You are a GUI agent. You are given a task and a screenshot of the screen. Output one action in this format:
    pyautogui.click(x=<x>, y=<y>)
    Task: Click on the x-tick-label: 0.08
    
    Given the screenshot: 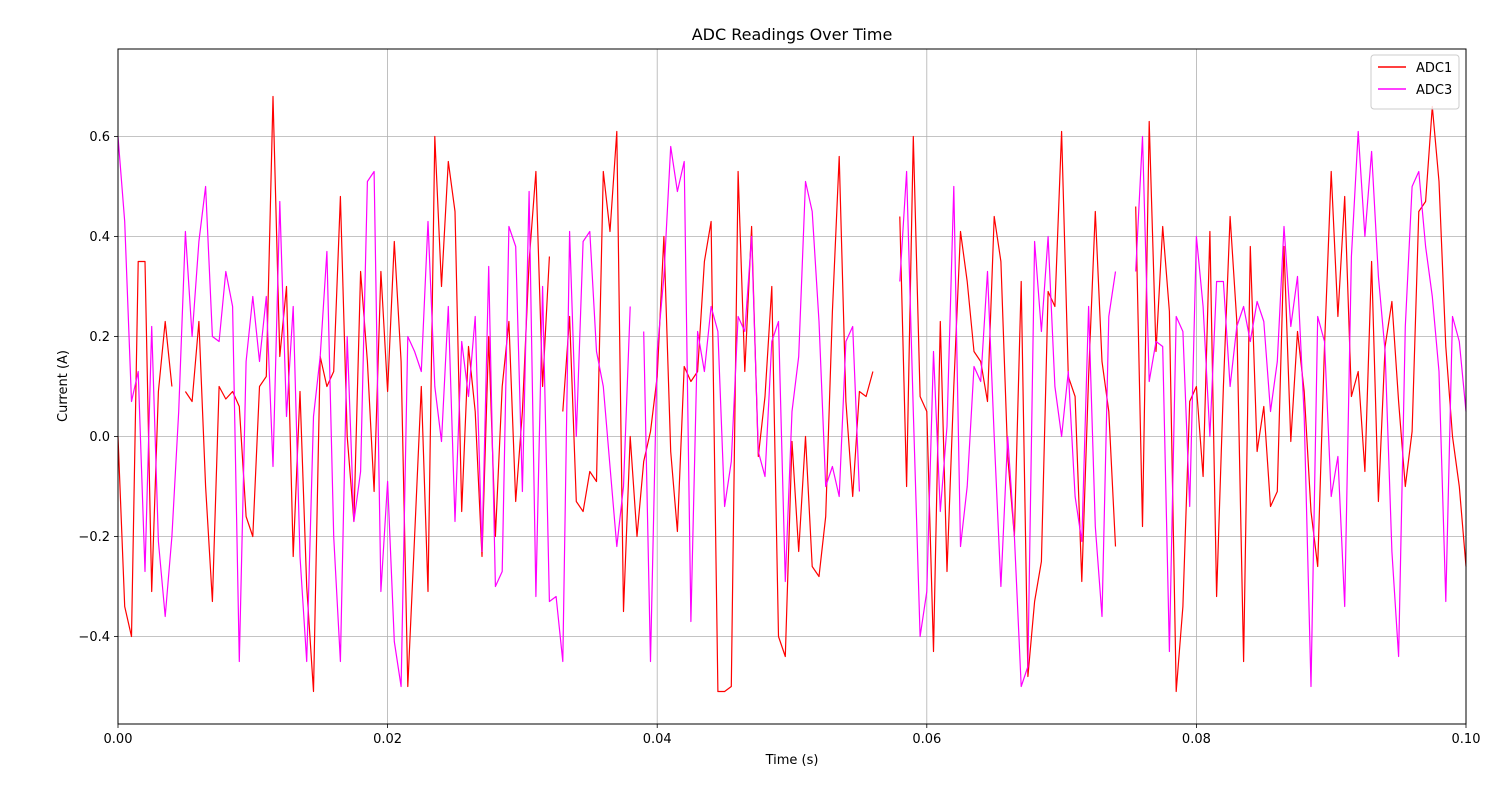 What is the action you would take?
    pyautogui.click(x=1196, y=739)
    